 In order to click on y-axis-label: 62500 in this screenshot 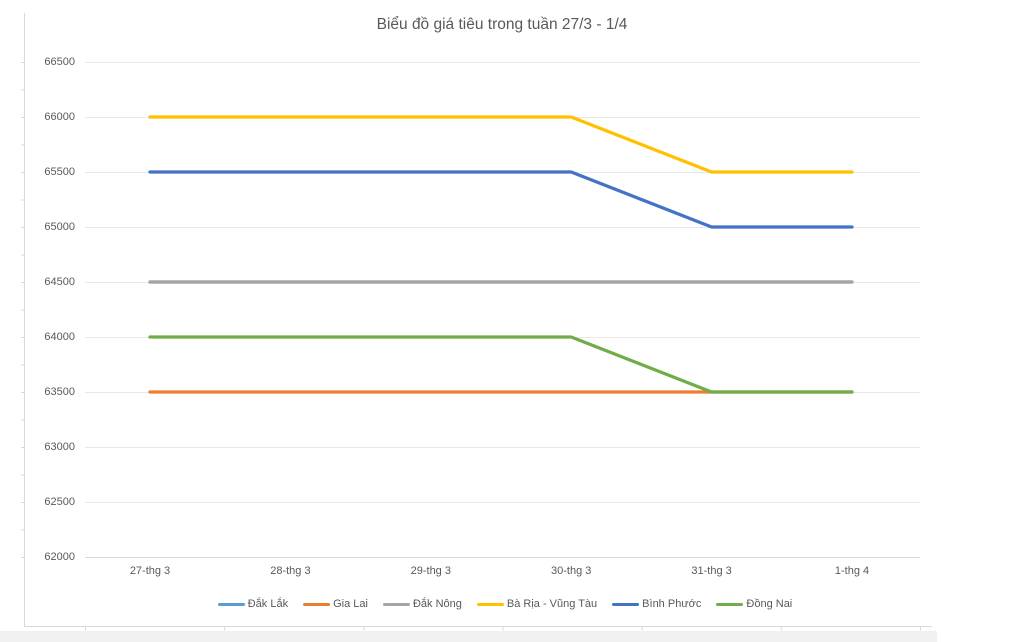, I will do `click(59, 502)`.